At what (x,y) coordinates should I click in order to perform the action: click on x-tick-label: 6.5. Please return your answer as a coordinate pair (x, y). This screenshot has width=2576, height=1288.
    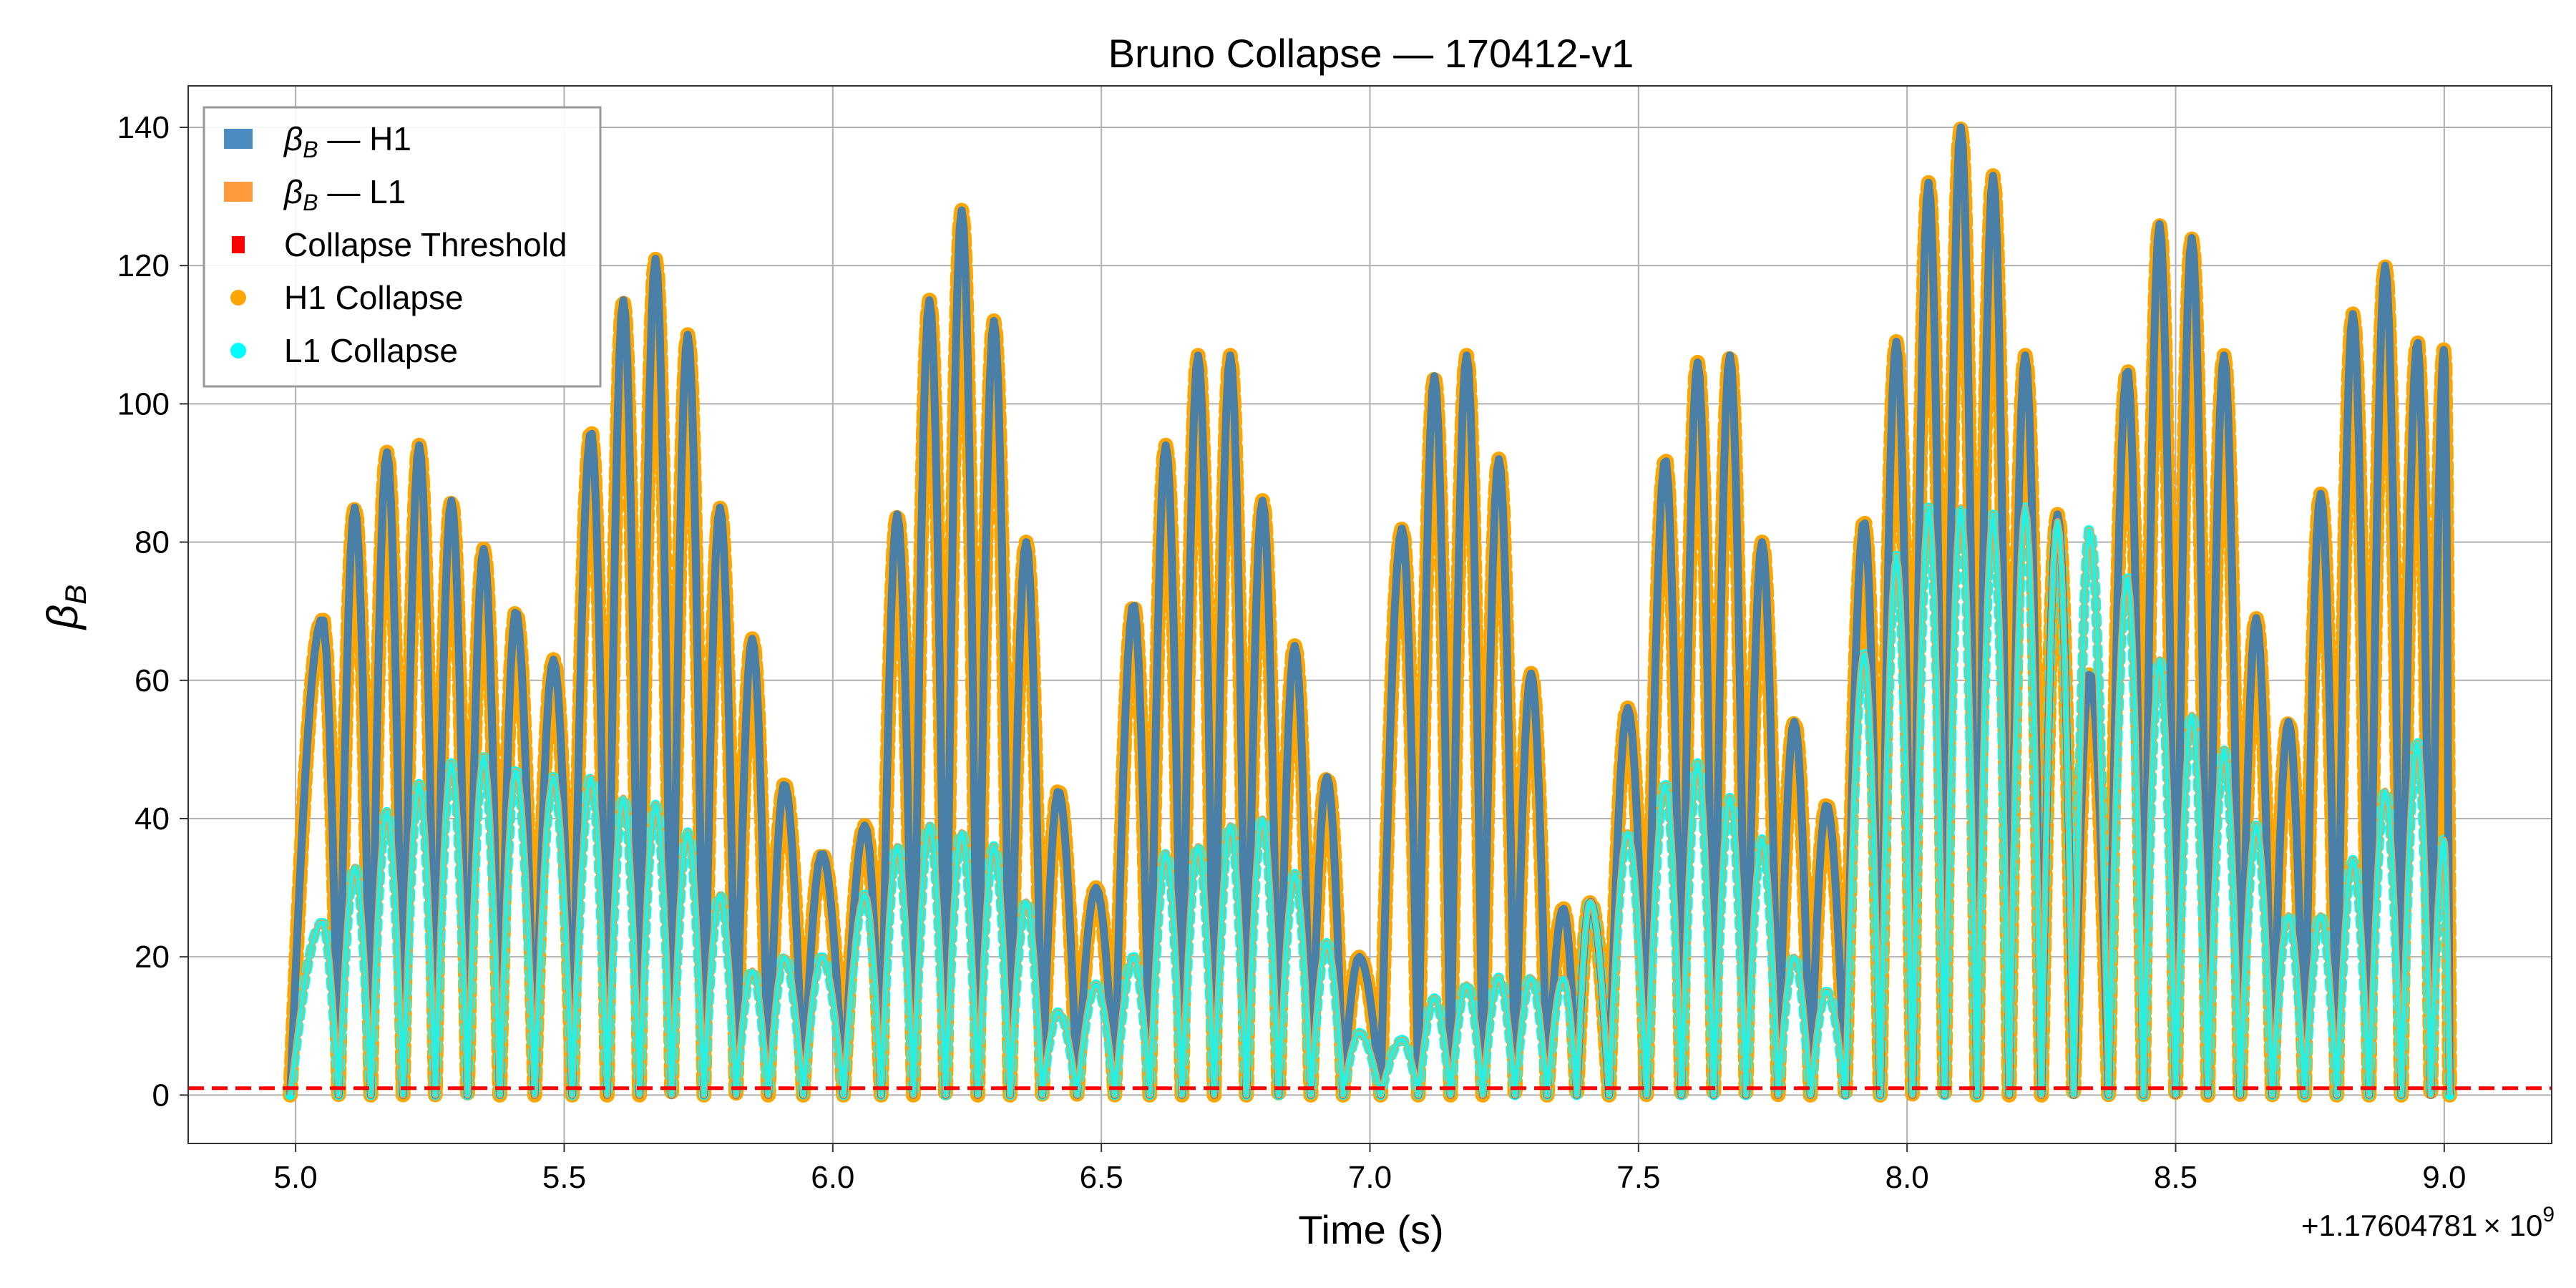
    Looking at the image, I should click on (1101, 1177).